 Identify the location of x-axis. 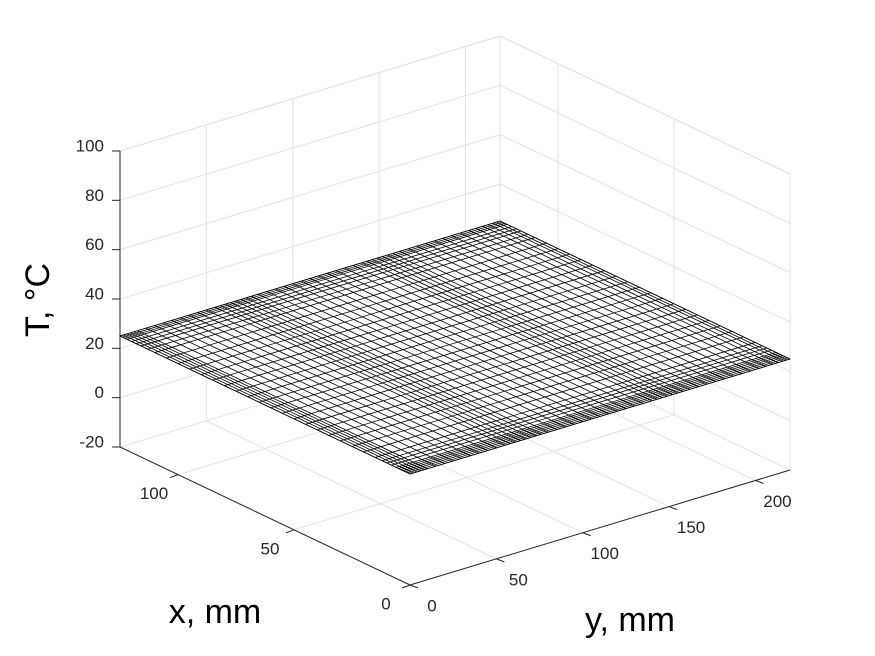
(265, 516).